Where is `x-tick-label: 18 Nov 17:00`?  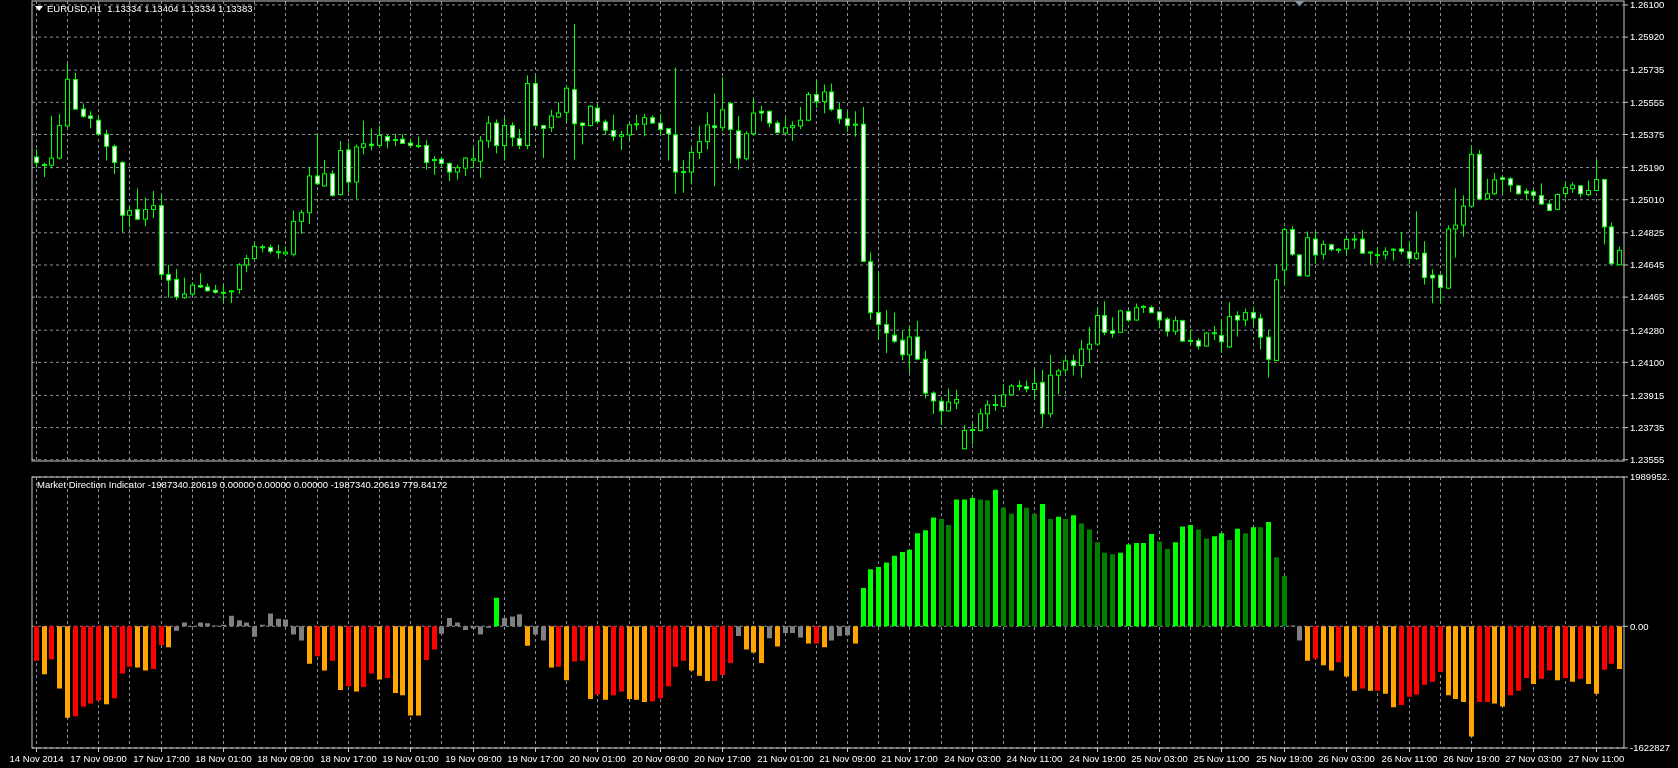
x-tick-label: 18 Nov 17:00 is located at coordinates (348, 758).